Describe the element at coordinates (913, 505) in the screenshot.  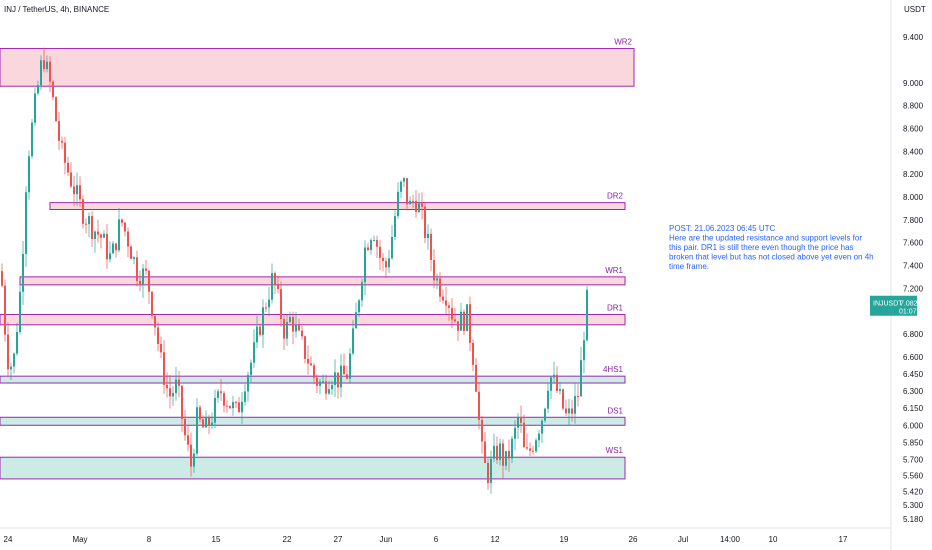
I see `y-tick-label: 5.300` at that location.